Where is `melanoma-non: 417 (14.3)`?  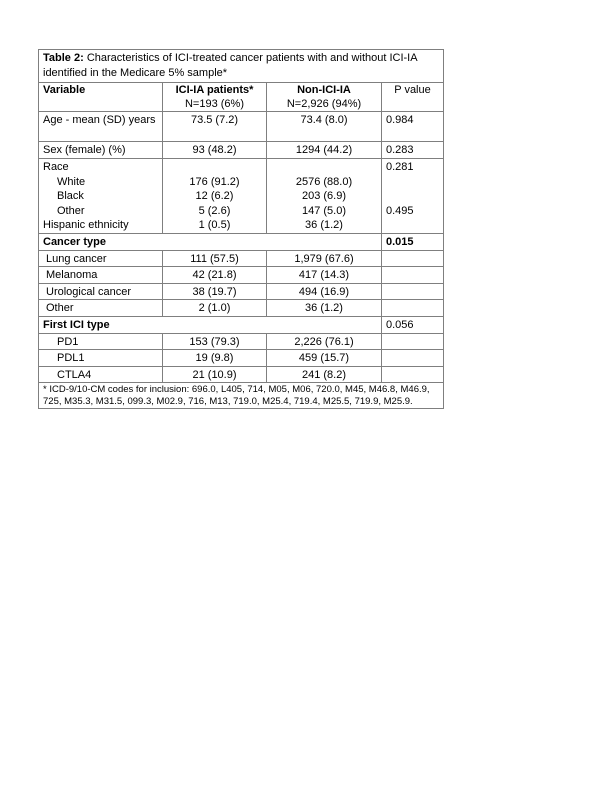 melanoma-non: 417 (14.3) is located at coordinates (324, 275).